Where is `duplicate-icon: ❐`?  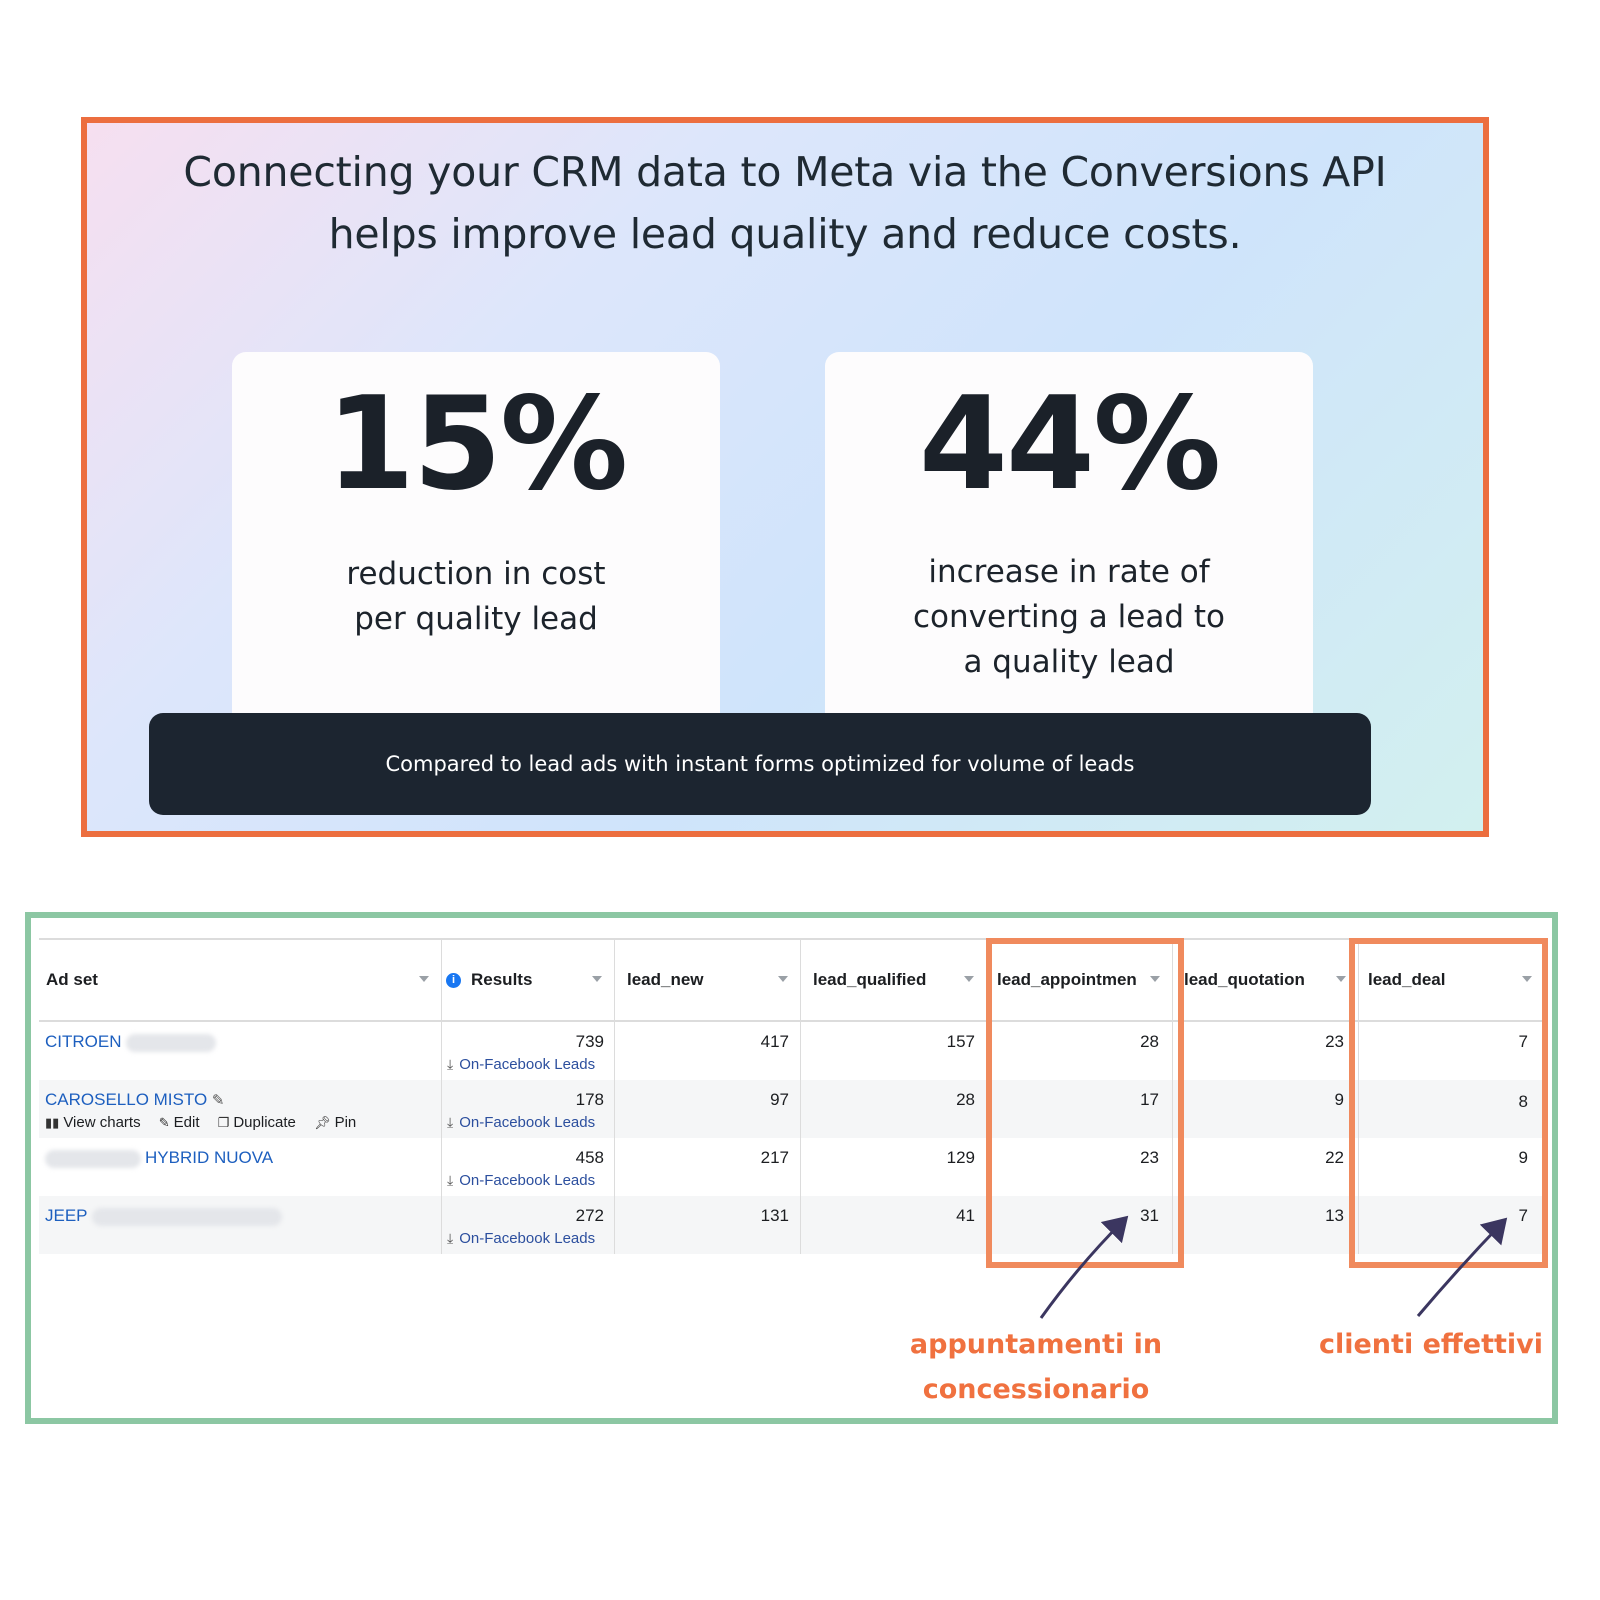 duplicate-icon: ❐ is located at coordinates (223, 1122).